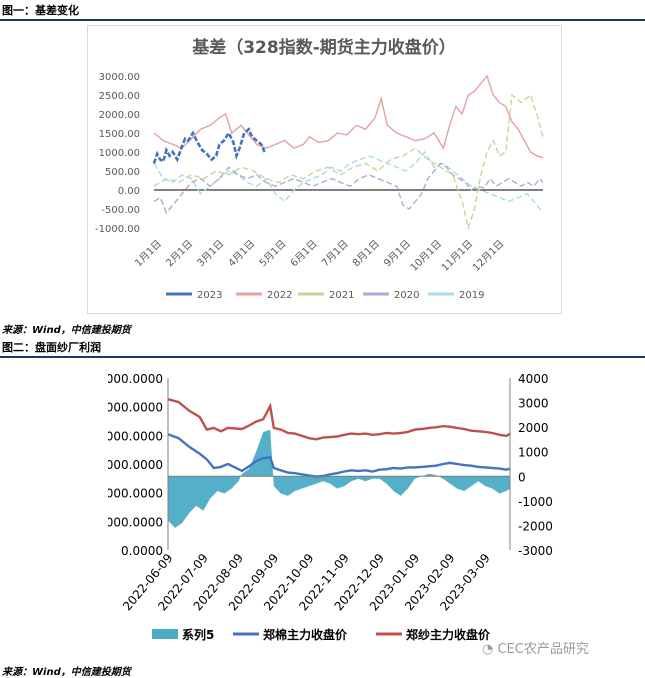 This screenshot has width=645, height=678. What do you see at coordinates (323, 47) in the screenshot?
I see `basis-chart-title: 基差（328指数-期货主力收盘价）` at bounding box center [323, 47].